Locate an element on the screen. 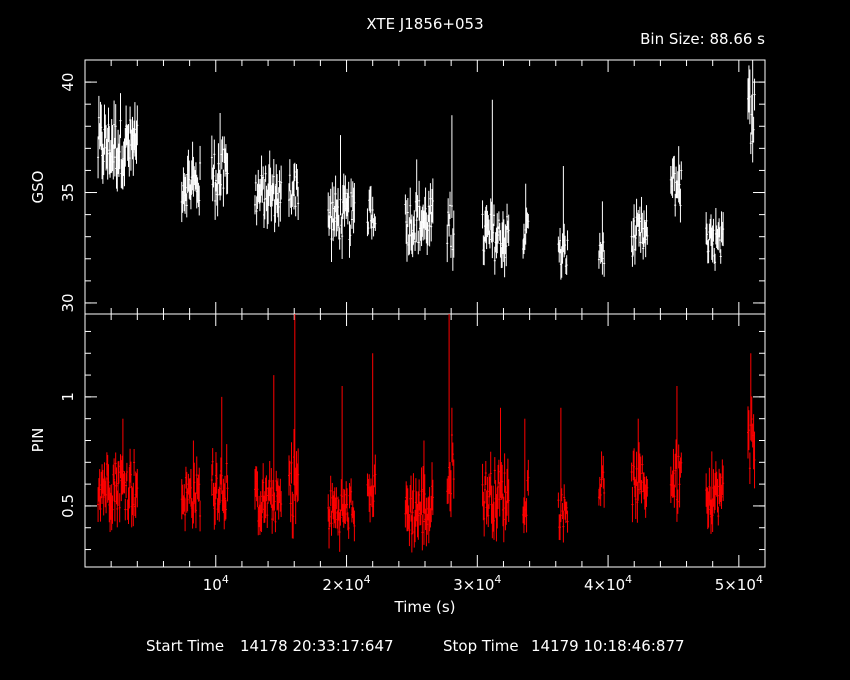 This screenshot has height=680, width=850. start-time-label: Start Time is located at coordinates (185, 646).